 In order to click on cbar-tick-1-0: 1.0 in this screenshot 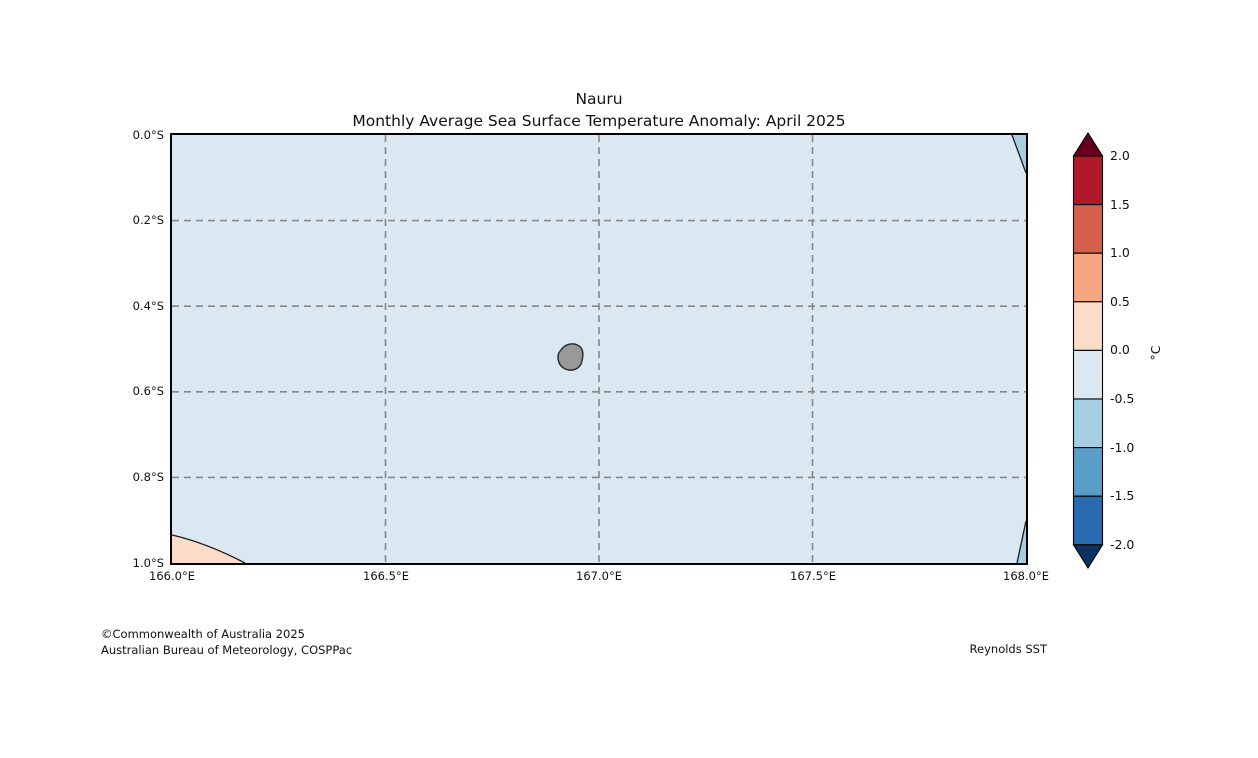, I will do `click(1120, 252)`.